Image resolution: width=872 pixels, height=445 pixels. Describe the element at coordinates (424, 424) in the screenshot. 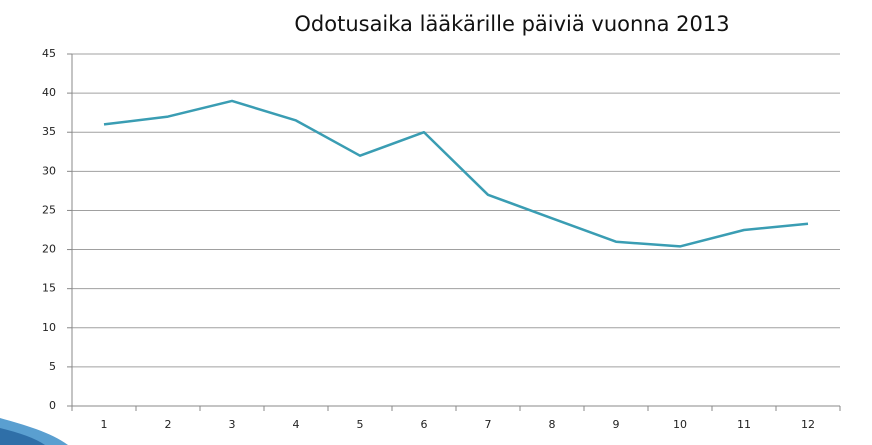

I see `x-tick-label: 6` at that location.